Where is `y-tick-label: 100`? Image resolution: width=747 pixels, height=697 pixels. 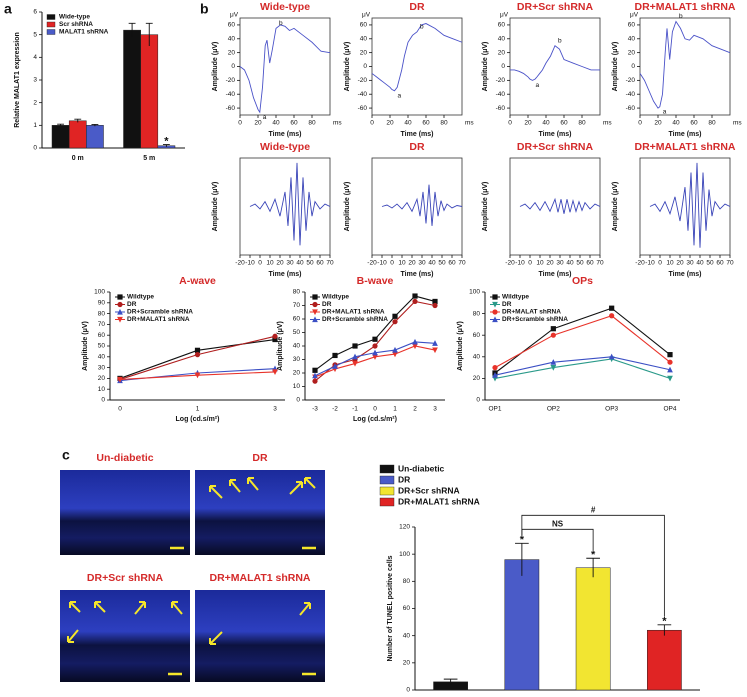 y-tick-label: 100 is located at coordinates (404, 554).